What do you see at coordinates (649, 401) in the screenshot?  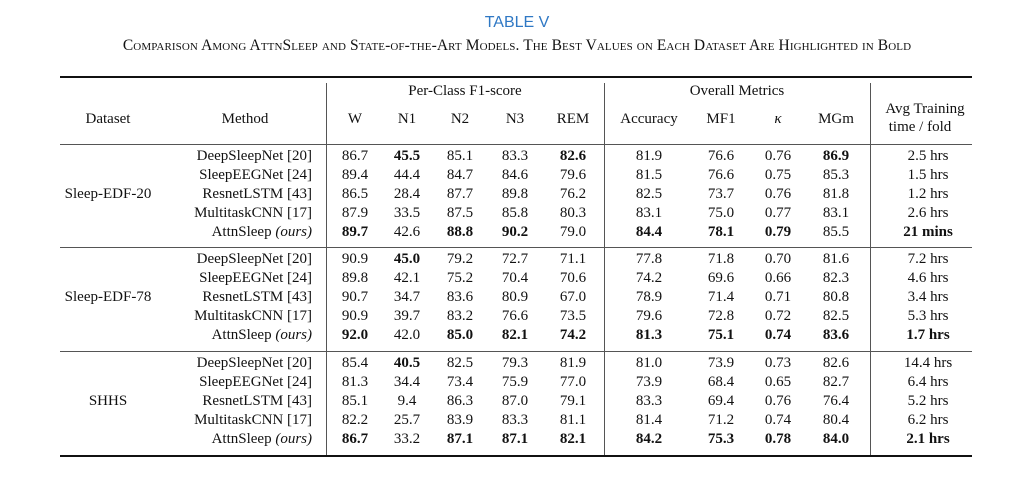 I see `value-cell-accuracy: 83.3` at bounding box center [649, 401].